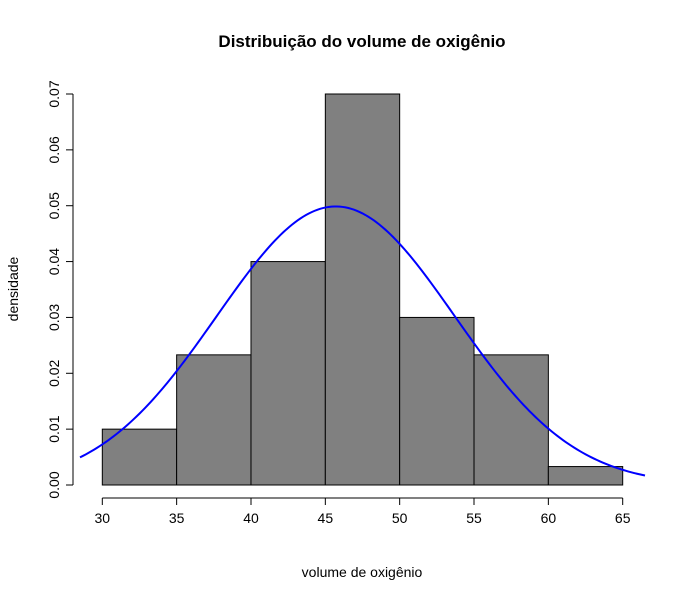 Image resolution: width=686 pixels, height=599 pixels. I want to click on x-tick-label: 50, so click(400, 518).